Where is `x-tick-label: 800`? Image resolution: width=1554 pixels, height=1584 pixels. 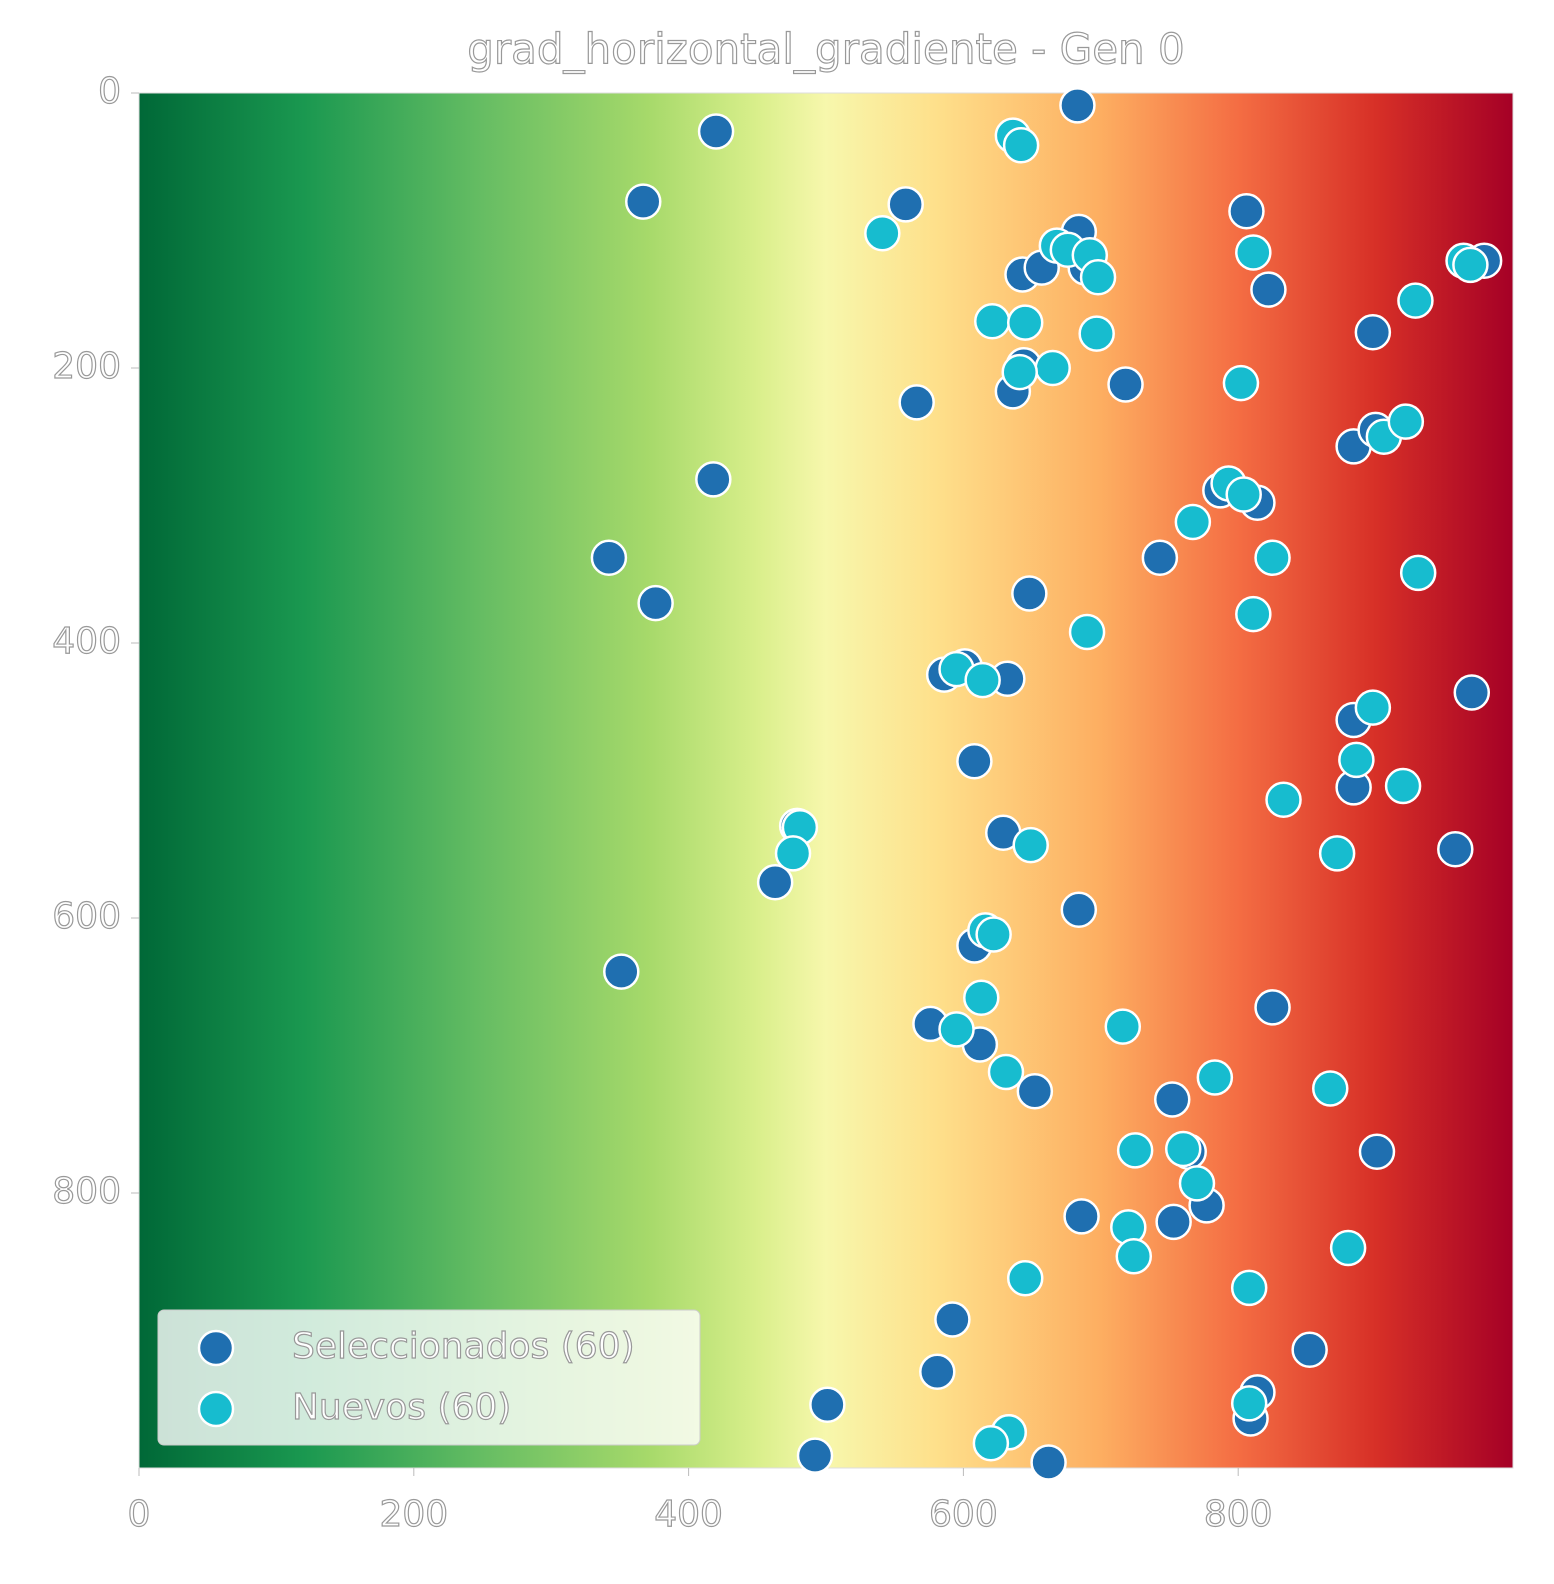 x-tick-label: 800 is located at coordinates (1238, 1514).